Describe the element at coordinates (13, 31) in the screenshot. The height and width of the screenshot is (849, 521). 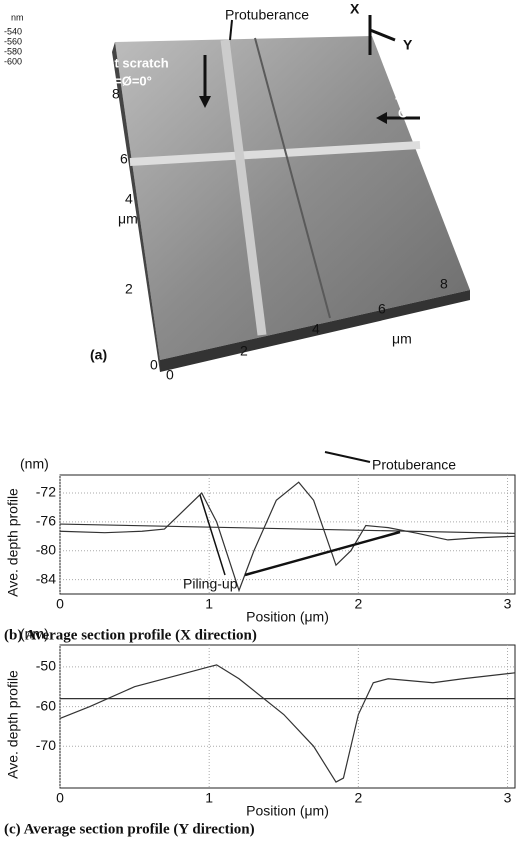
I see `z-tick: -540` at that location.